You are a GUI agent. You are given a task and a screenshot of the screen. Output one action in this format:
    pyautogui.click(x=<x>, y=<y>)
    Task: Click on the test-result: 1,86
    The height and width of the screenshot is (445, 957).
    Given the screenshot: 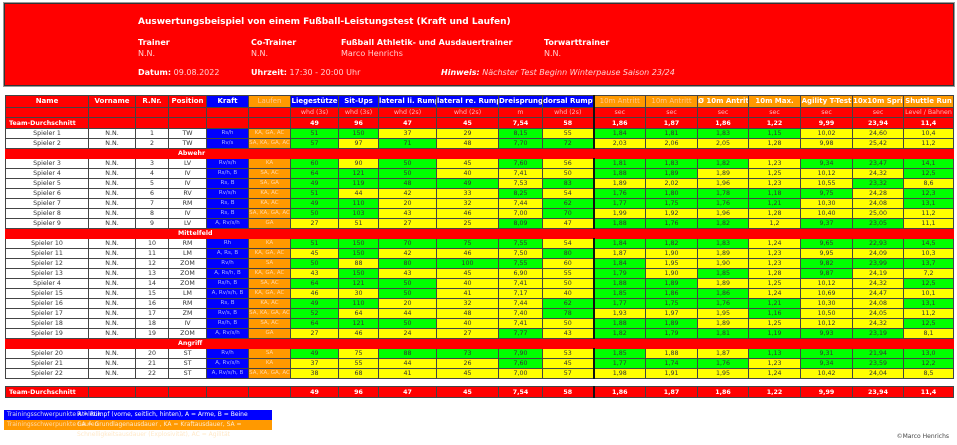 What is the action you would take?
    pyautogui.click(x=671, y=293)
    